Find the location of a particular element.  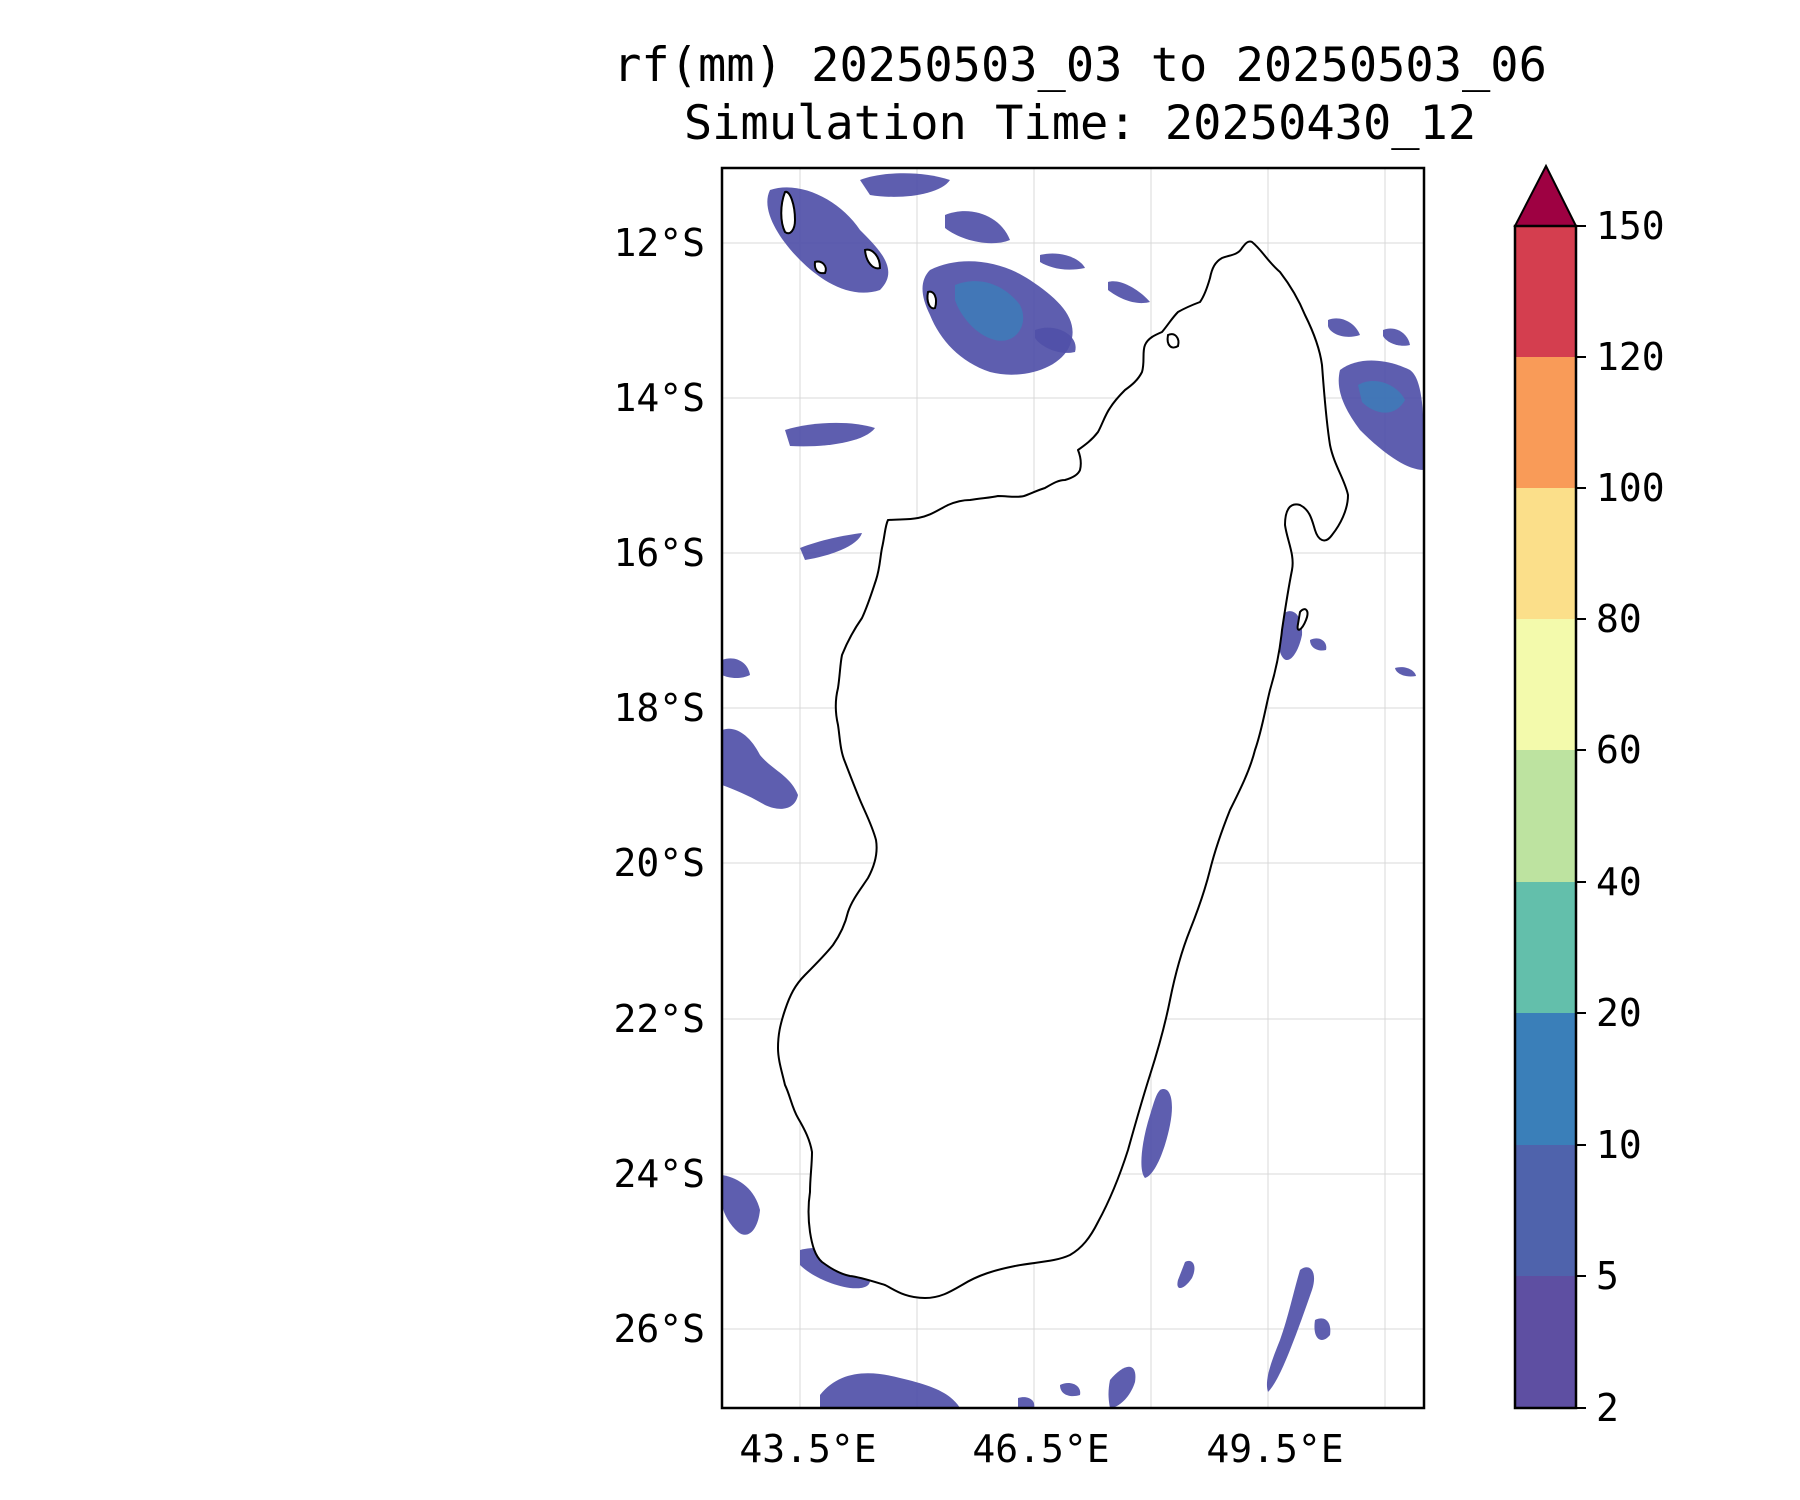

lat-tick-label: 18°S is located at coordinates (659, 708).